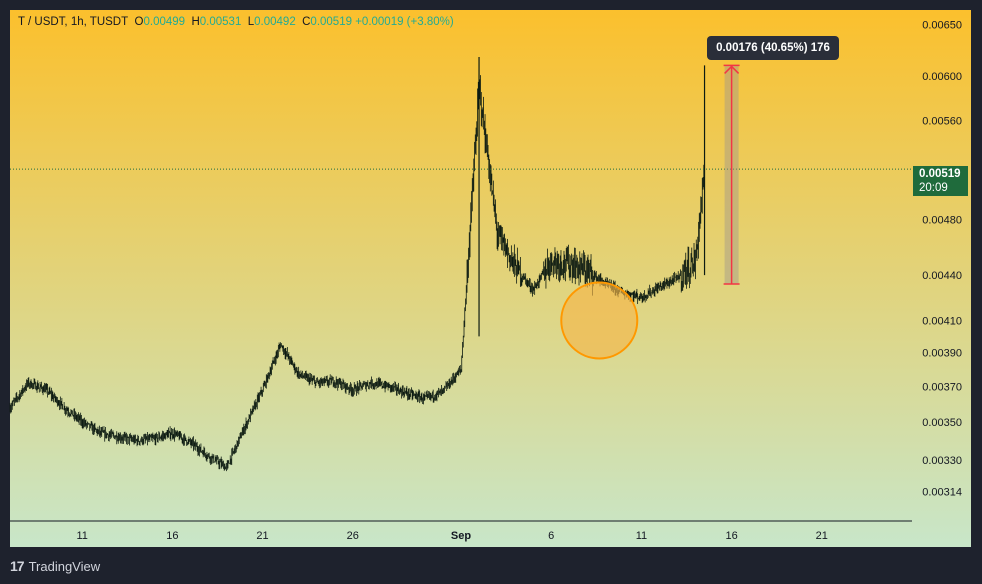 The height and width of the screenshot is (584, 982). What do you see at coordinates (942, 321) in the screenshot?
I see `y-tick-label: 0.00410` at bounding box center [942, 321].